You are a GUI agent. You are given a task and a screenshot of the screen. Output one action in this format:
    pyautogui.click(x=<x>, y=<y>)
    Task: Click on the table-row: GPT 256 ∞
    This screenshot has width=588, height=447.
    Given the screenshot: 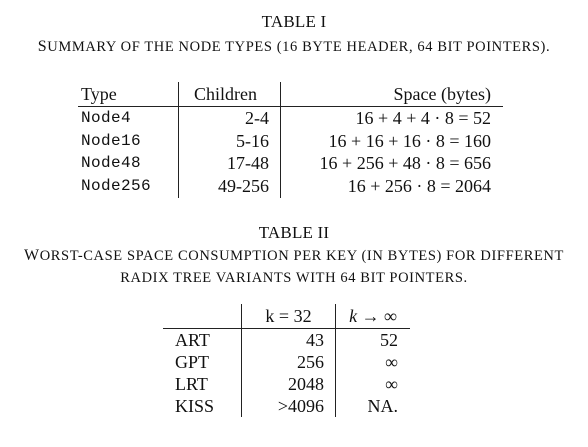 What is the action you would take?
    pyautogui.click(x=286, y=362)
    